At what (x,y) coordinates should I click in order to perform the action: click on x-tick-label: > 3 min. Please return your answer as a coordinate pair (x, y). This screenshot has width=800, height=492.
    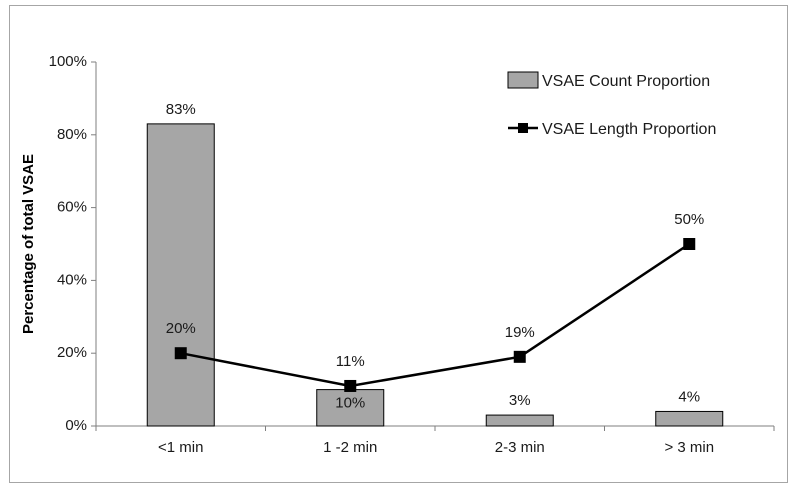
    Looking at the image, I should click on (689, 447).